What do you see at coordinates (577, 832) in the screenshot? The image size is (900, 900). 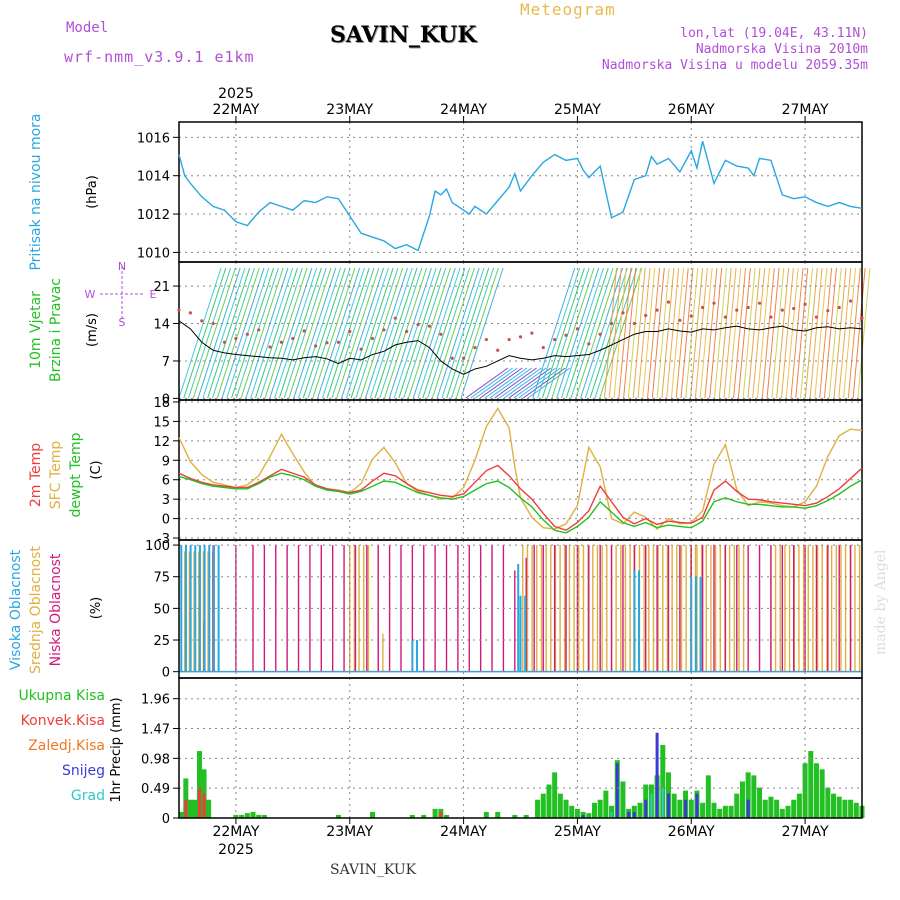 I see `day-label-bottom: 25MAY` at bounding box center [577, 832].